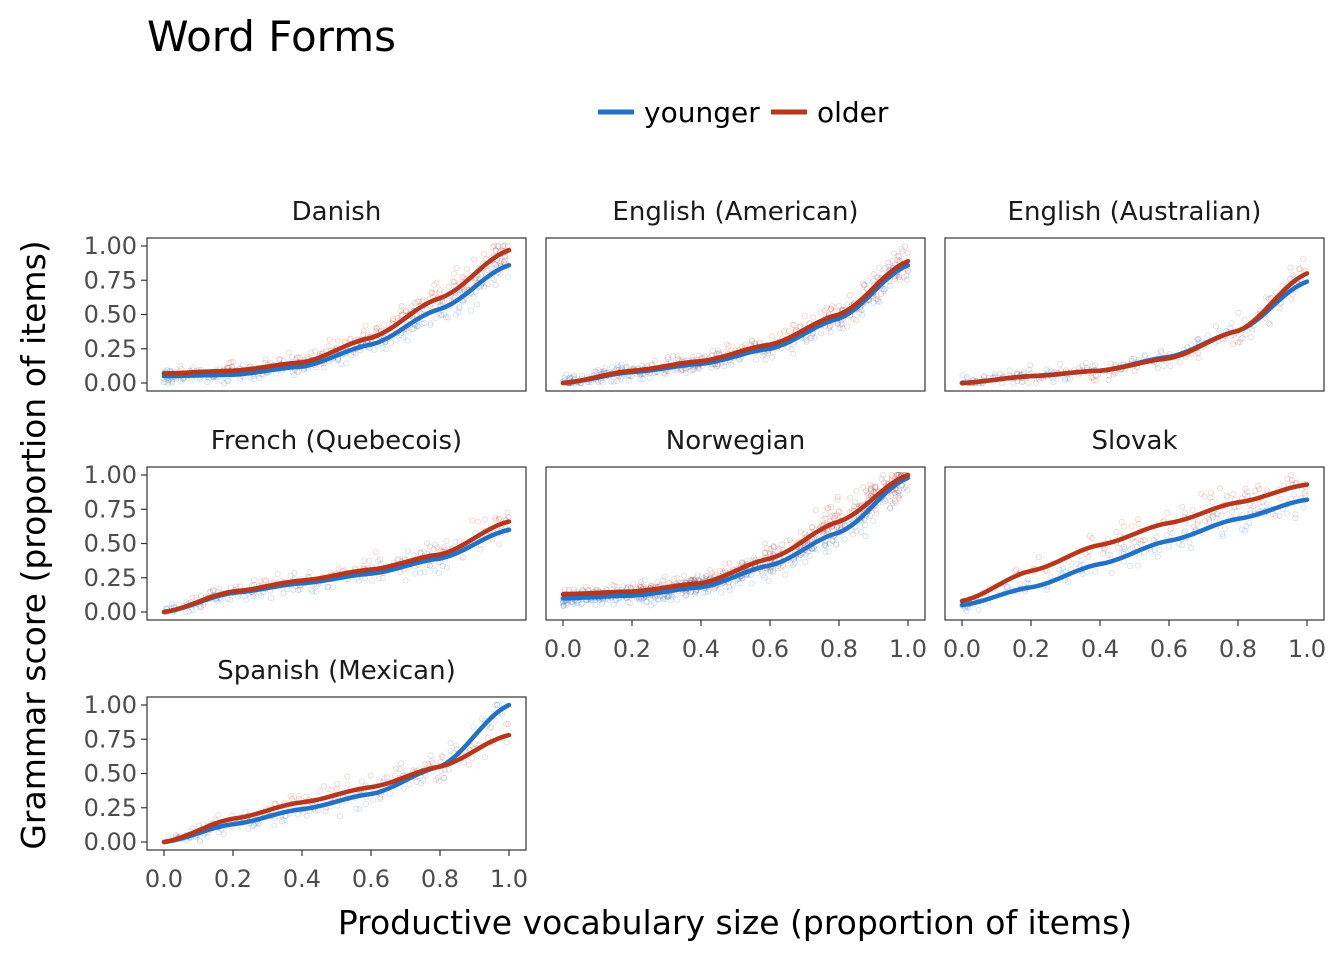 The width and height of the screenshot is (1344, 960). Describe the element at coordinates (735, 314) in the screenshot. I see `panel-frame` at that location.